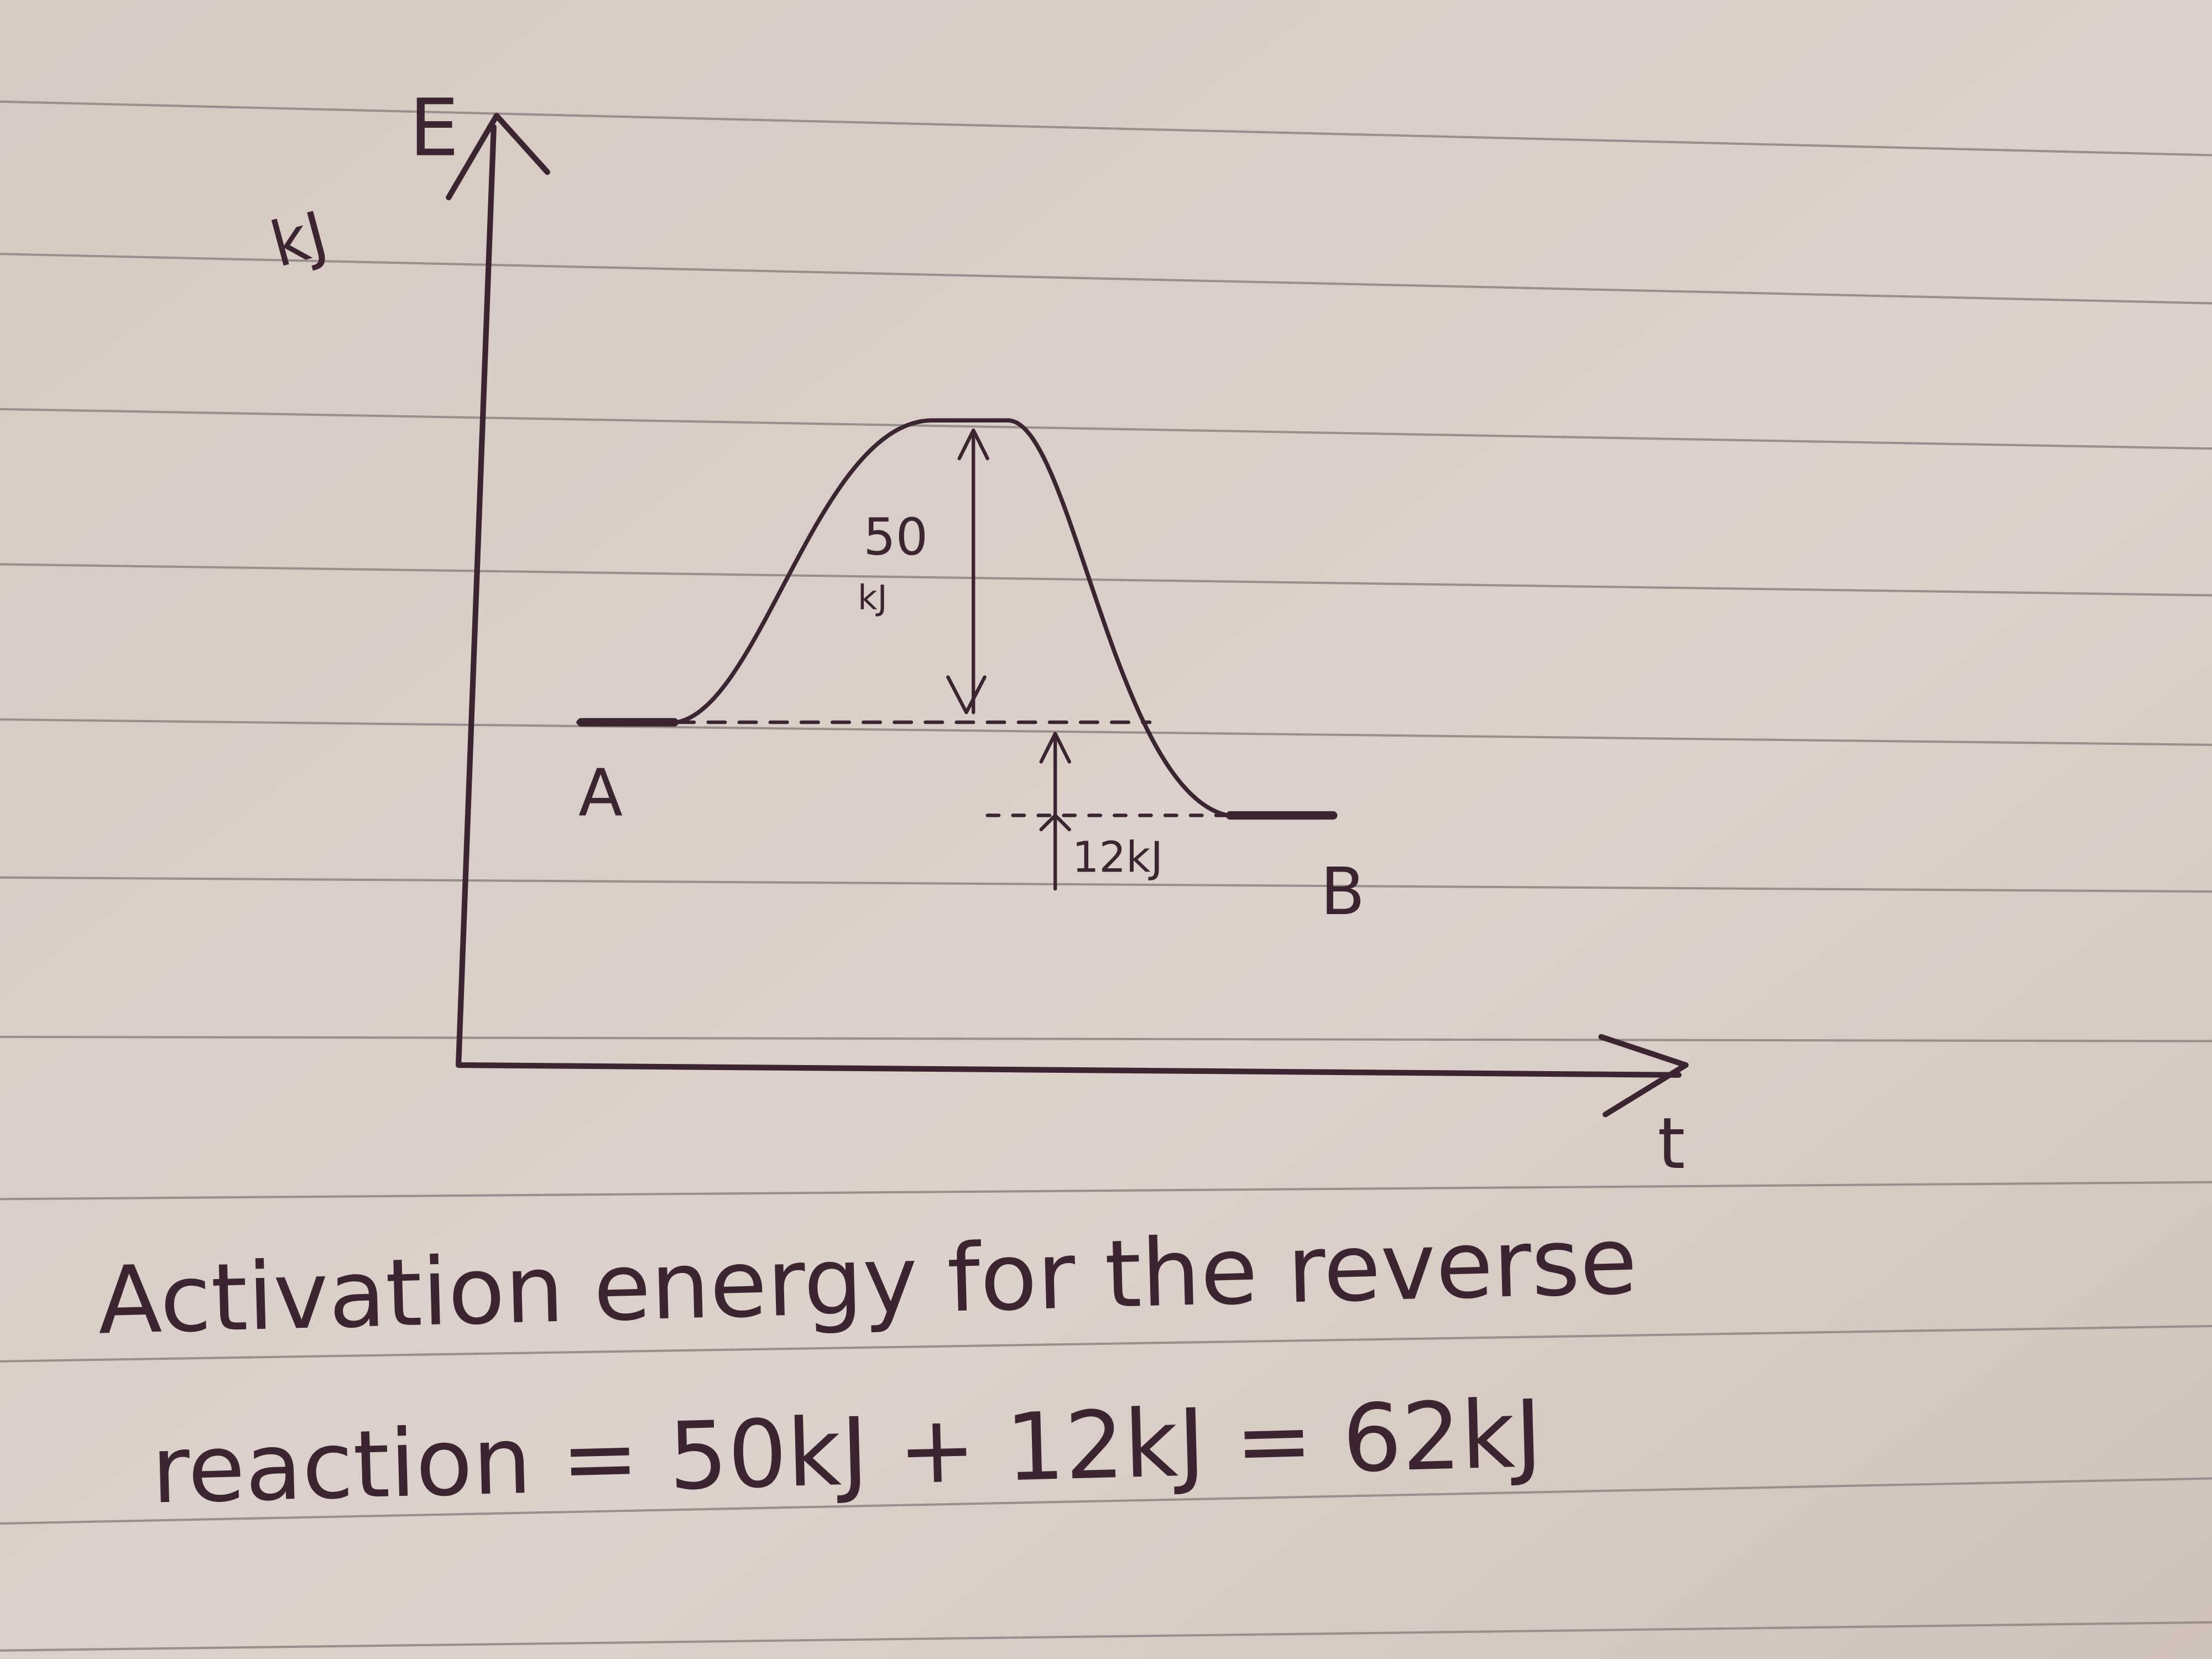  I want to click on activation-value: 50, so click(896, 538).